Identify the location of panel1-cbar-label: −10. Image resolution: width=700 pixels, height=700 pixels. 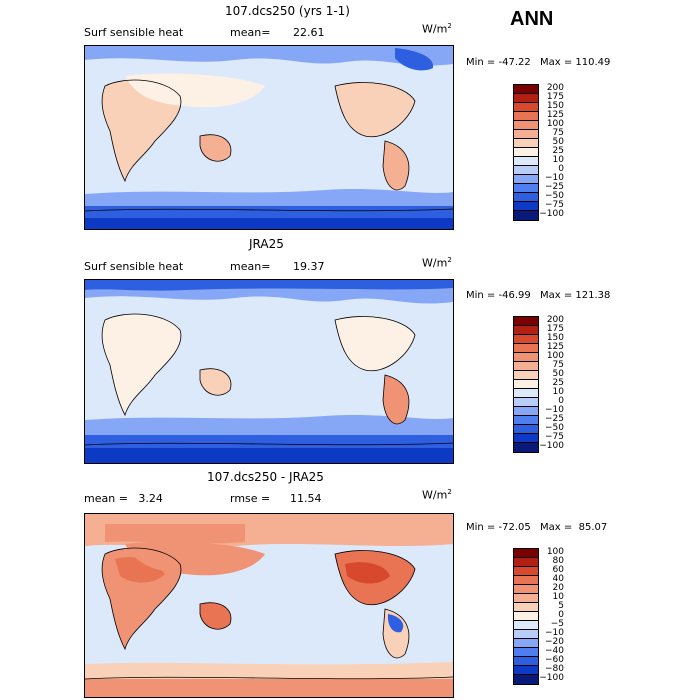
(554, 178).